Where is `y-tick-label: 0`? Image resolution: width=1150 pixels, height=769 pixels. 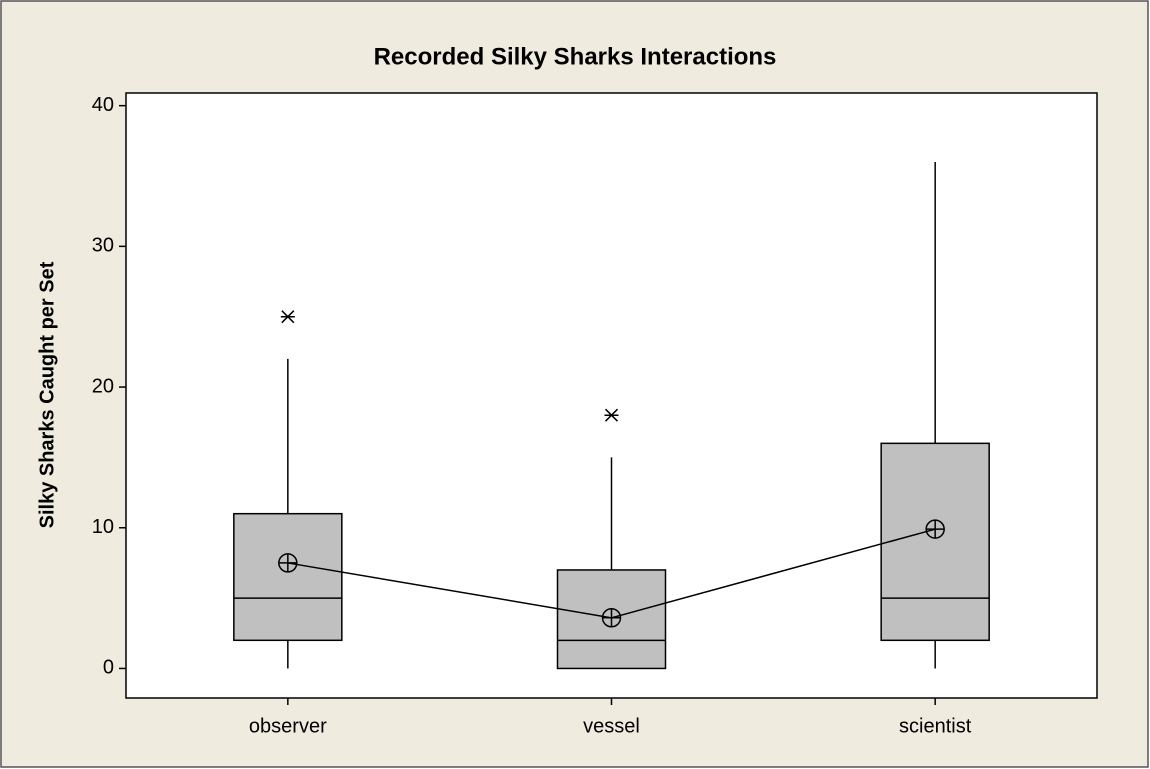
y-tick-label: 0 is located at coordinates (108, 668).